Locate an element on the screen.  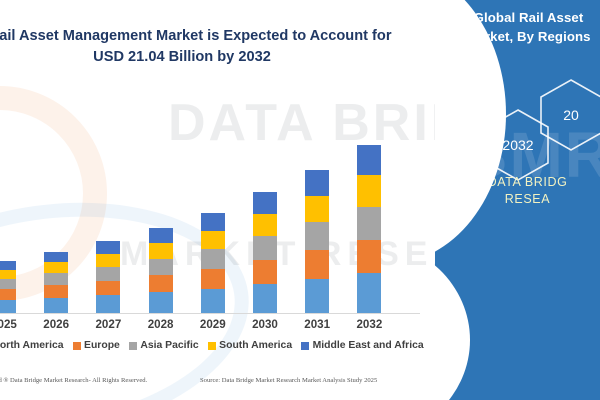
legend-label: orth America is located at coordinates (32, 345).